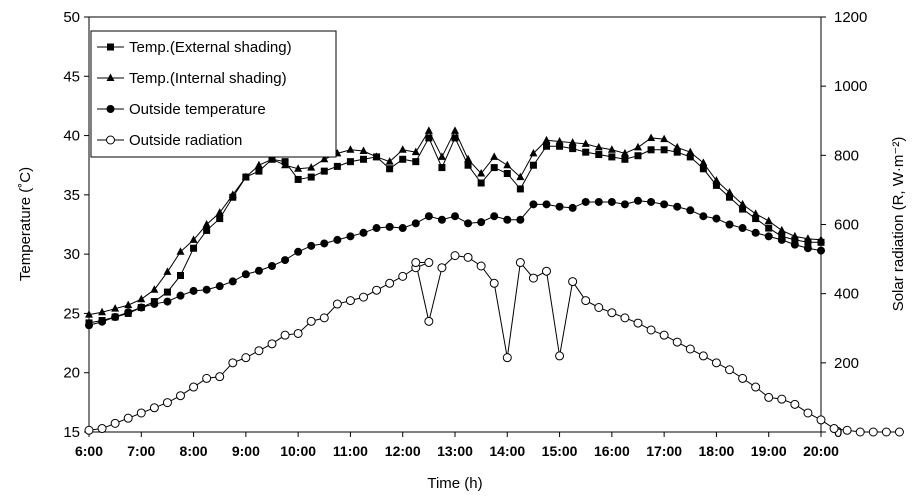 The height and width of the screenshot is (497, 912). What do you see at coordinates (821, 451) in the screenshot?
I see `x-tick-label: 20:00` at bounding box center [821, 451].